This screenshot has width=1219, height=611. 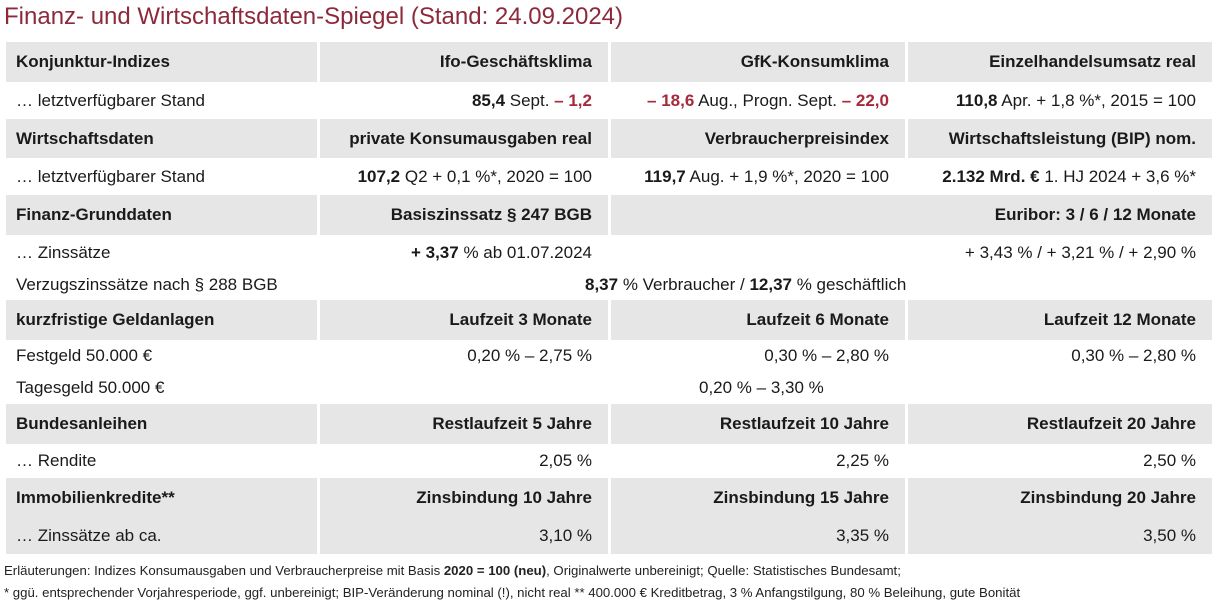 I want to click on konsum-value-cell: 107,2 Q2 + 0,1 %*, 2020 = 100, so click(x=462, y=176).